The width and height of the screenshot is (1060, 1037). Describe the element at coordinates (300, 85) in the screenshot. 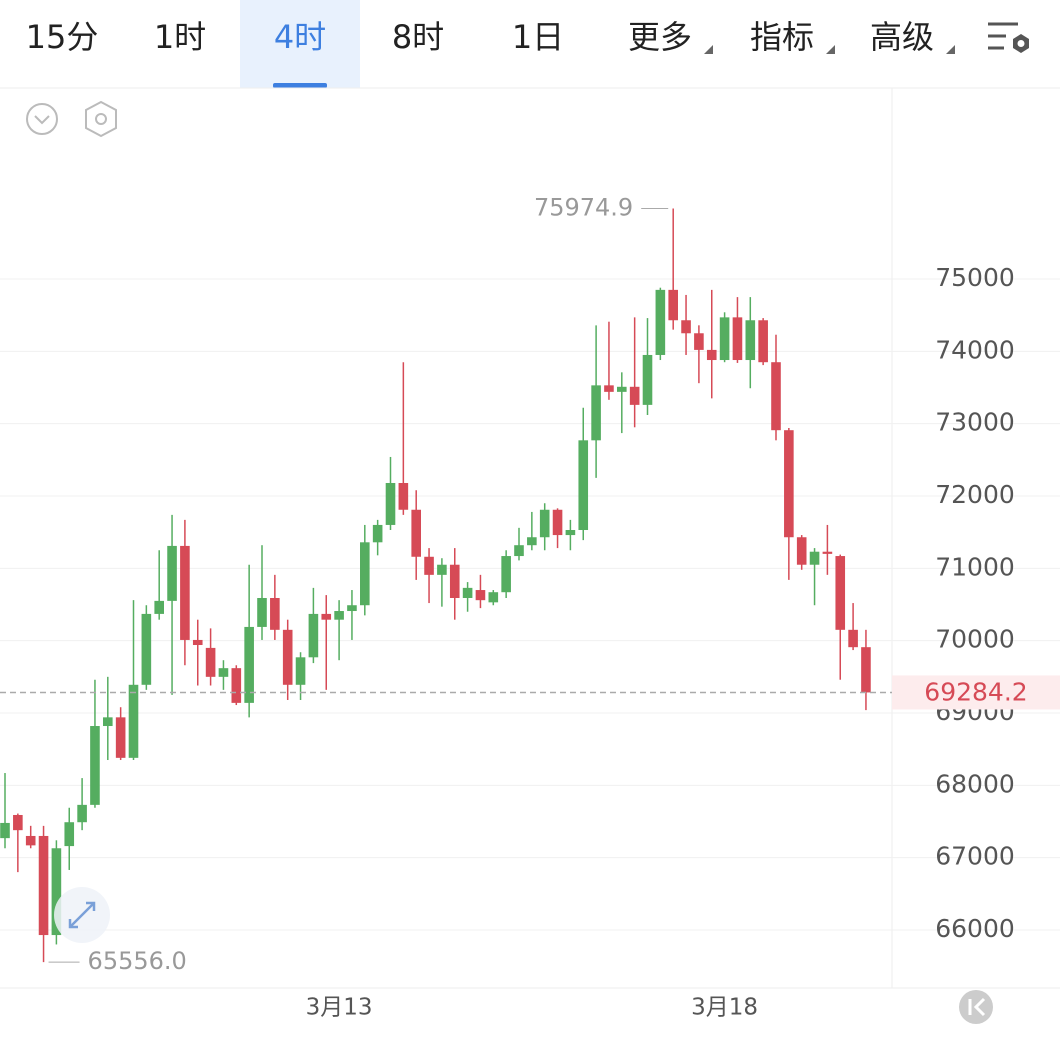

I see `active-tab-indicator` at that location.